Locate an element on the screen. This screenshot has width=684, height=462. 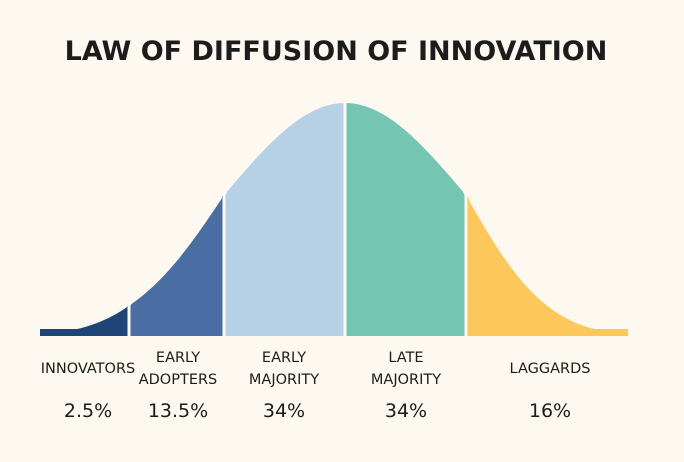
category-label-3: EARLY MAJORITY is located at coordinates (284, 369).